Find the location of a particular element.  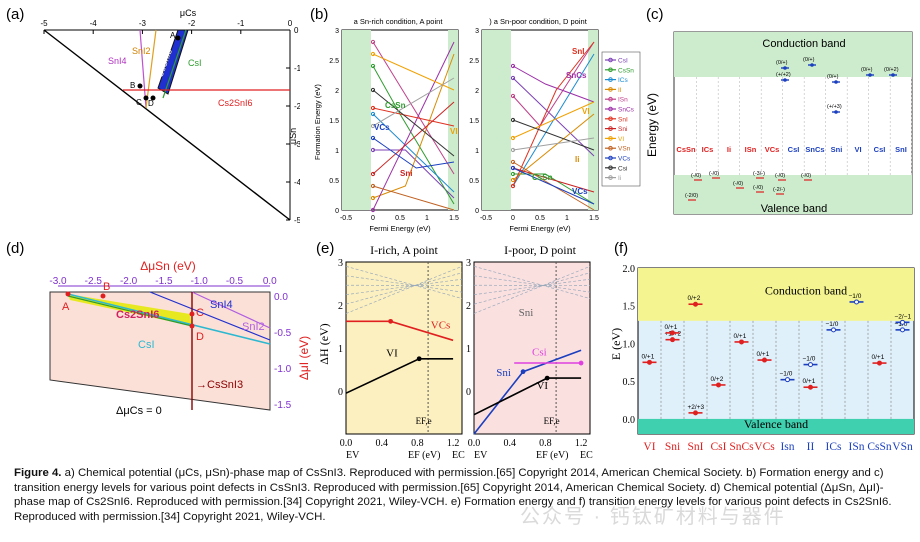

x-axis-label: μCs is located at coordinates (188, 13).